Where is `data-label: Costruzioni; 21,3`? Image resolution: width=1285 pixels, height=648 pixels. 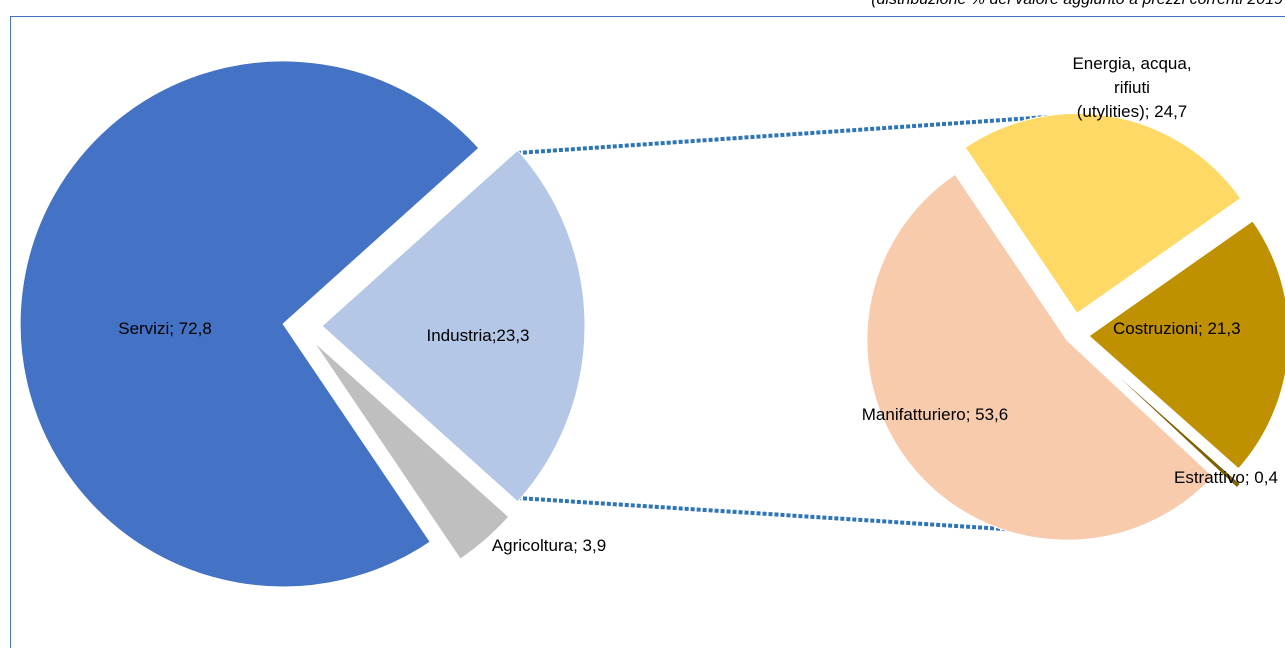 data-label: Costruzioni; 21,3 is located at coordinates (1177, 328).